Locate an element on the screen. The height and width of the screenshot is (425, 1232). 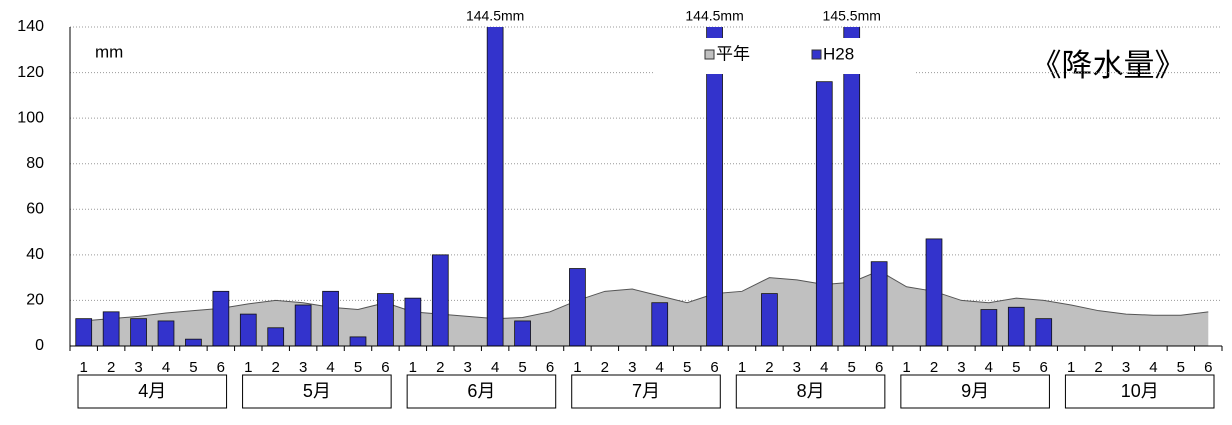
legend-label: 平年 is located at coordinates (733, 53).